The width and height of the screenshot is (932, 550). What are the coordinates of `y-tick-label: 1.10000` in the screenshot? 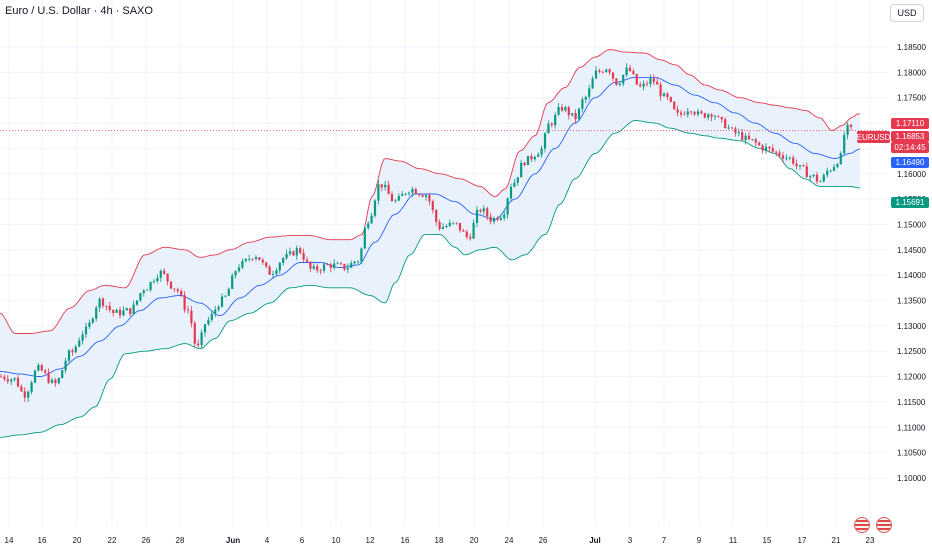 It's located at (911, 478).